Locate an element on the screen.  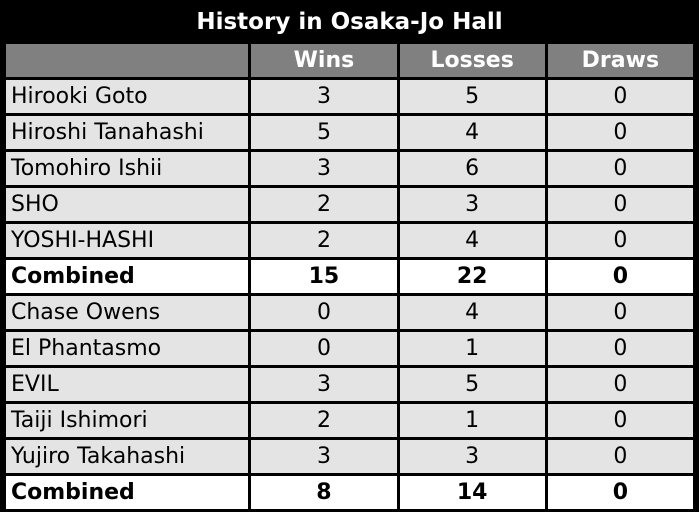
combined-row: Combined 8 14 0 is located at coordinates (349, 492).